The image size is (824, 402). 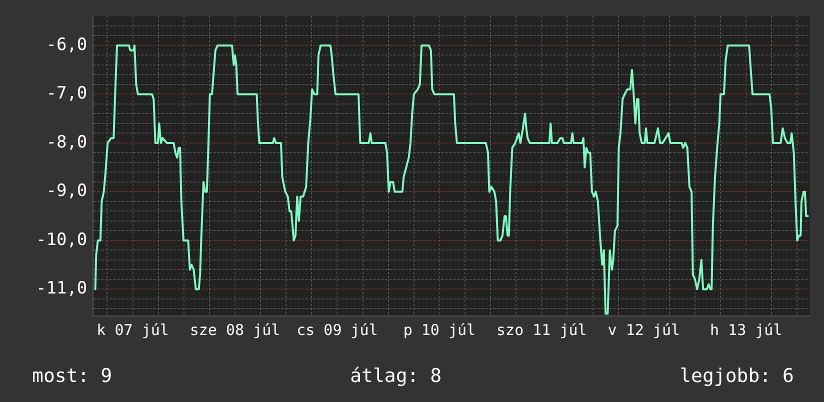 I want to click on y-tick-label: -6,0, so click(x=67, y=44).